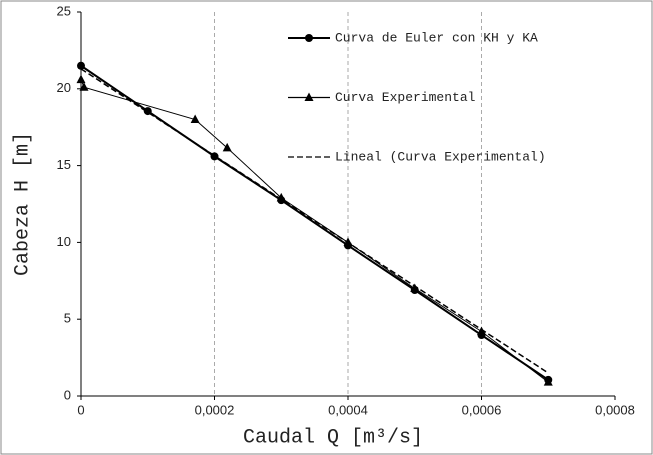 This screenshot has width=653, height=455. I want to click on x-tick-label: 0,0006, so click(482, 409).